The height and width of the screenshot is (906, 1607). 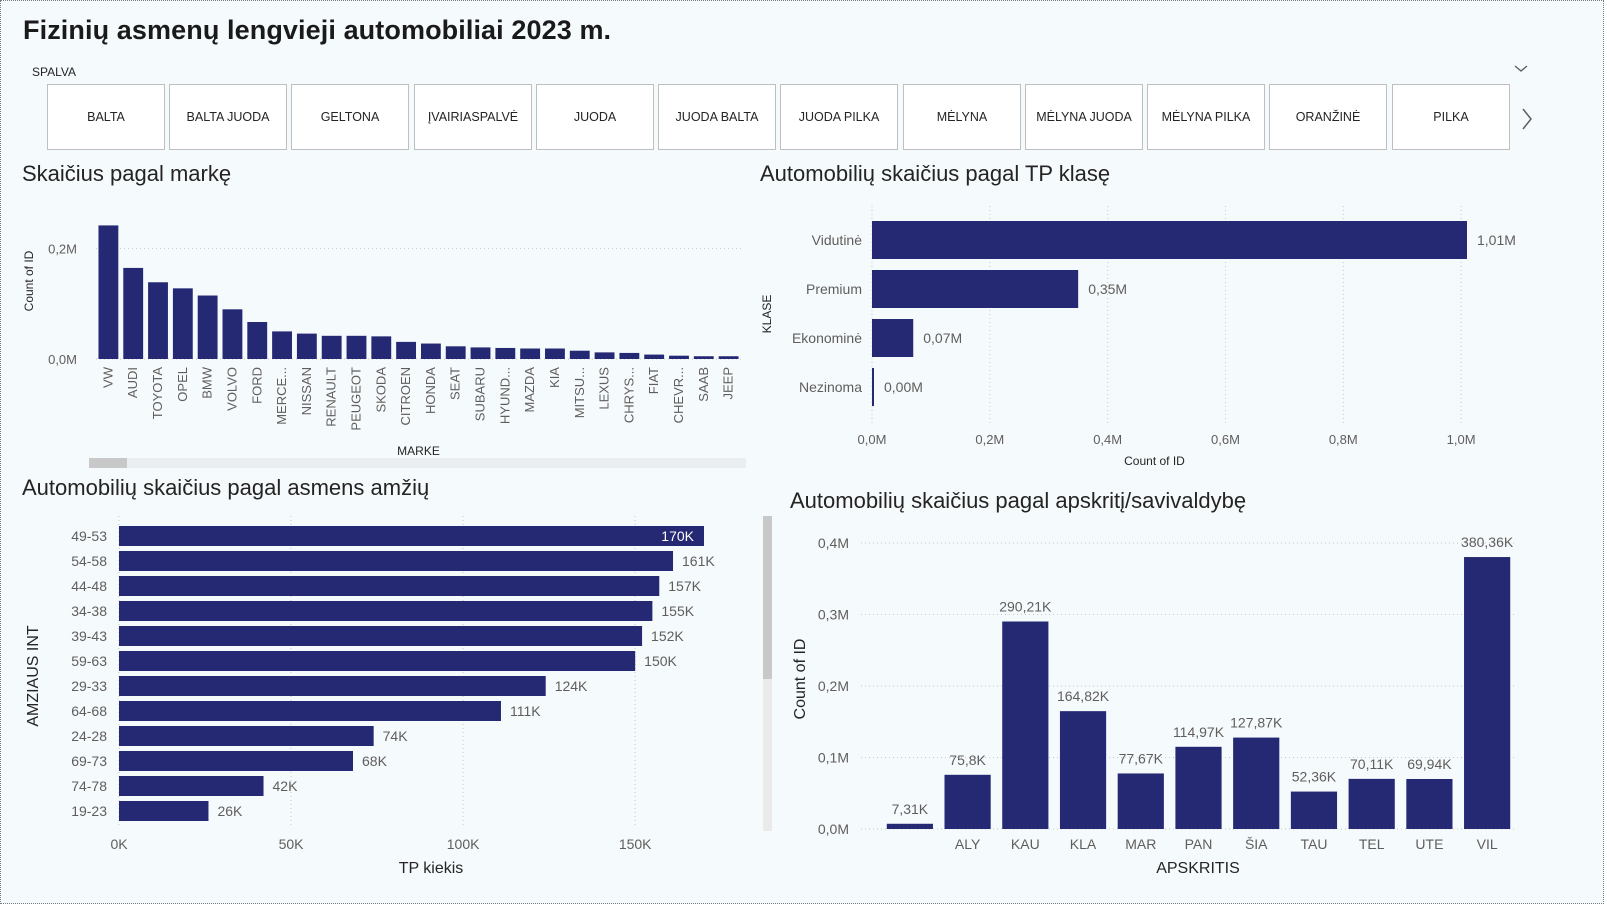 What do you see at coordinates (1025, 606) in the screenshot?
I see `data-label: 290,21K` at bounding box center [1025, 606].